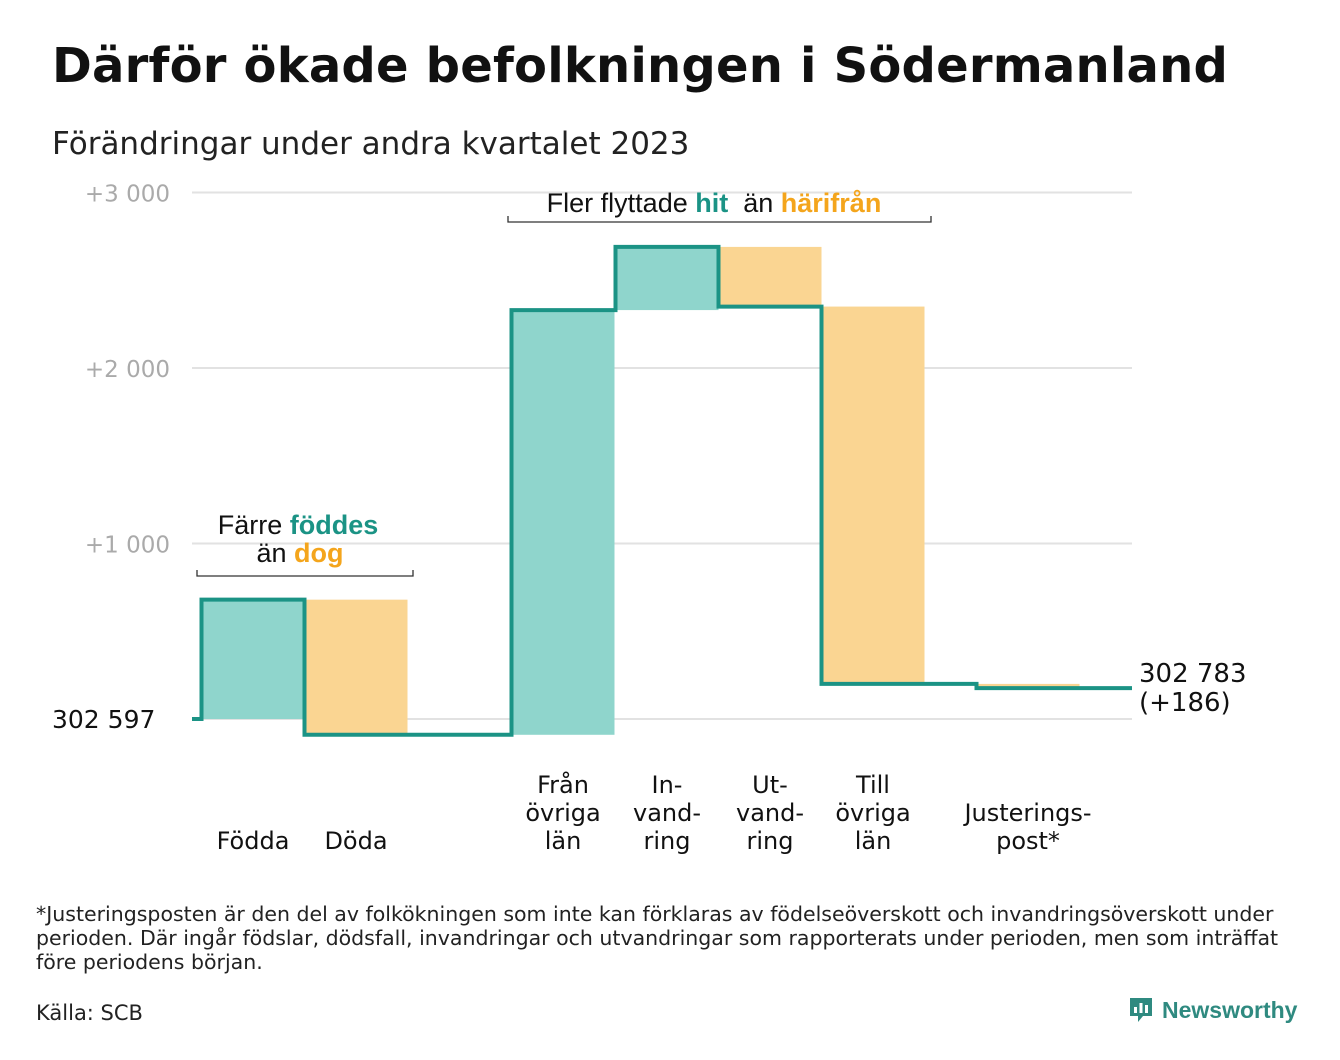 This screenshot has height=1060, width=1340. Describe the element at coordinates (640, 66) in the screenshot. I see `page-title: Därför ökade befolkningen i Södermanland` at that location.